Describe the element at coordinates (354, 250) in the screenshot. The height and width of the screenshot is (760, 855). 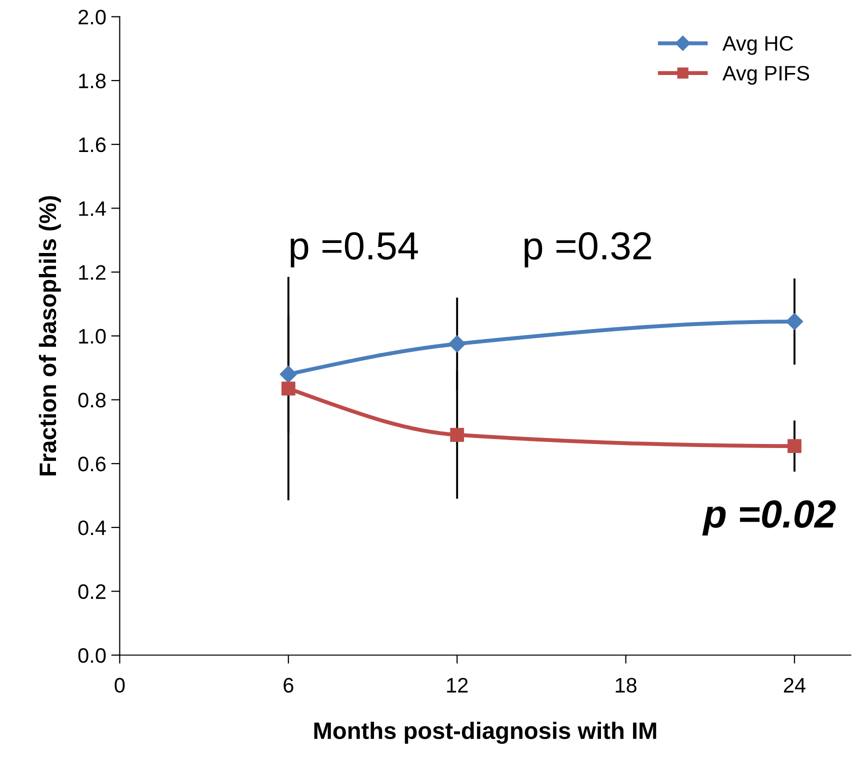
I see `annotation: p =0.54` at that location.